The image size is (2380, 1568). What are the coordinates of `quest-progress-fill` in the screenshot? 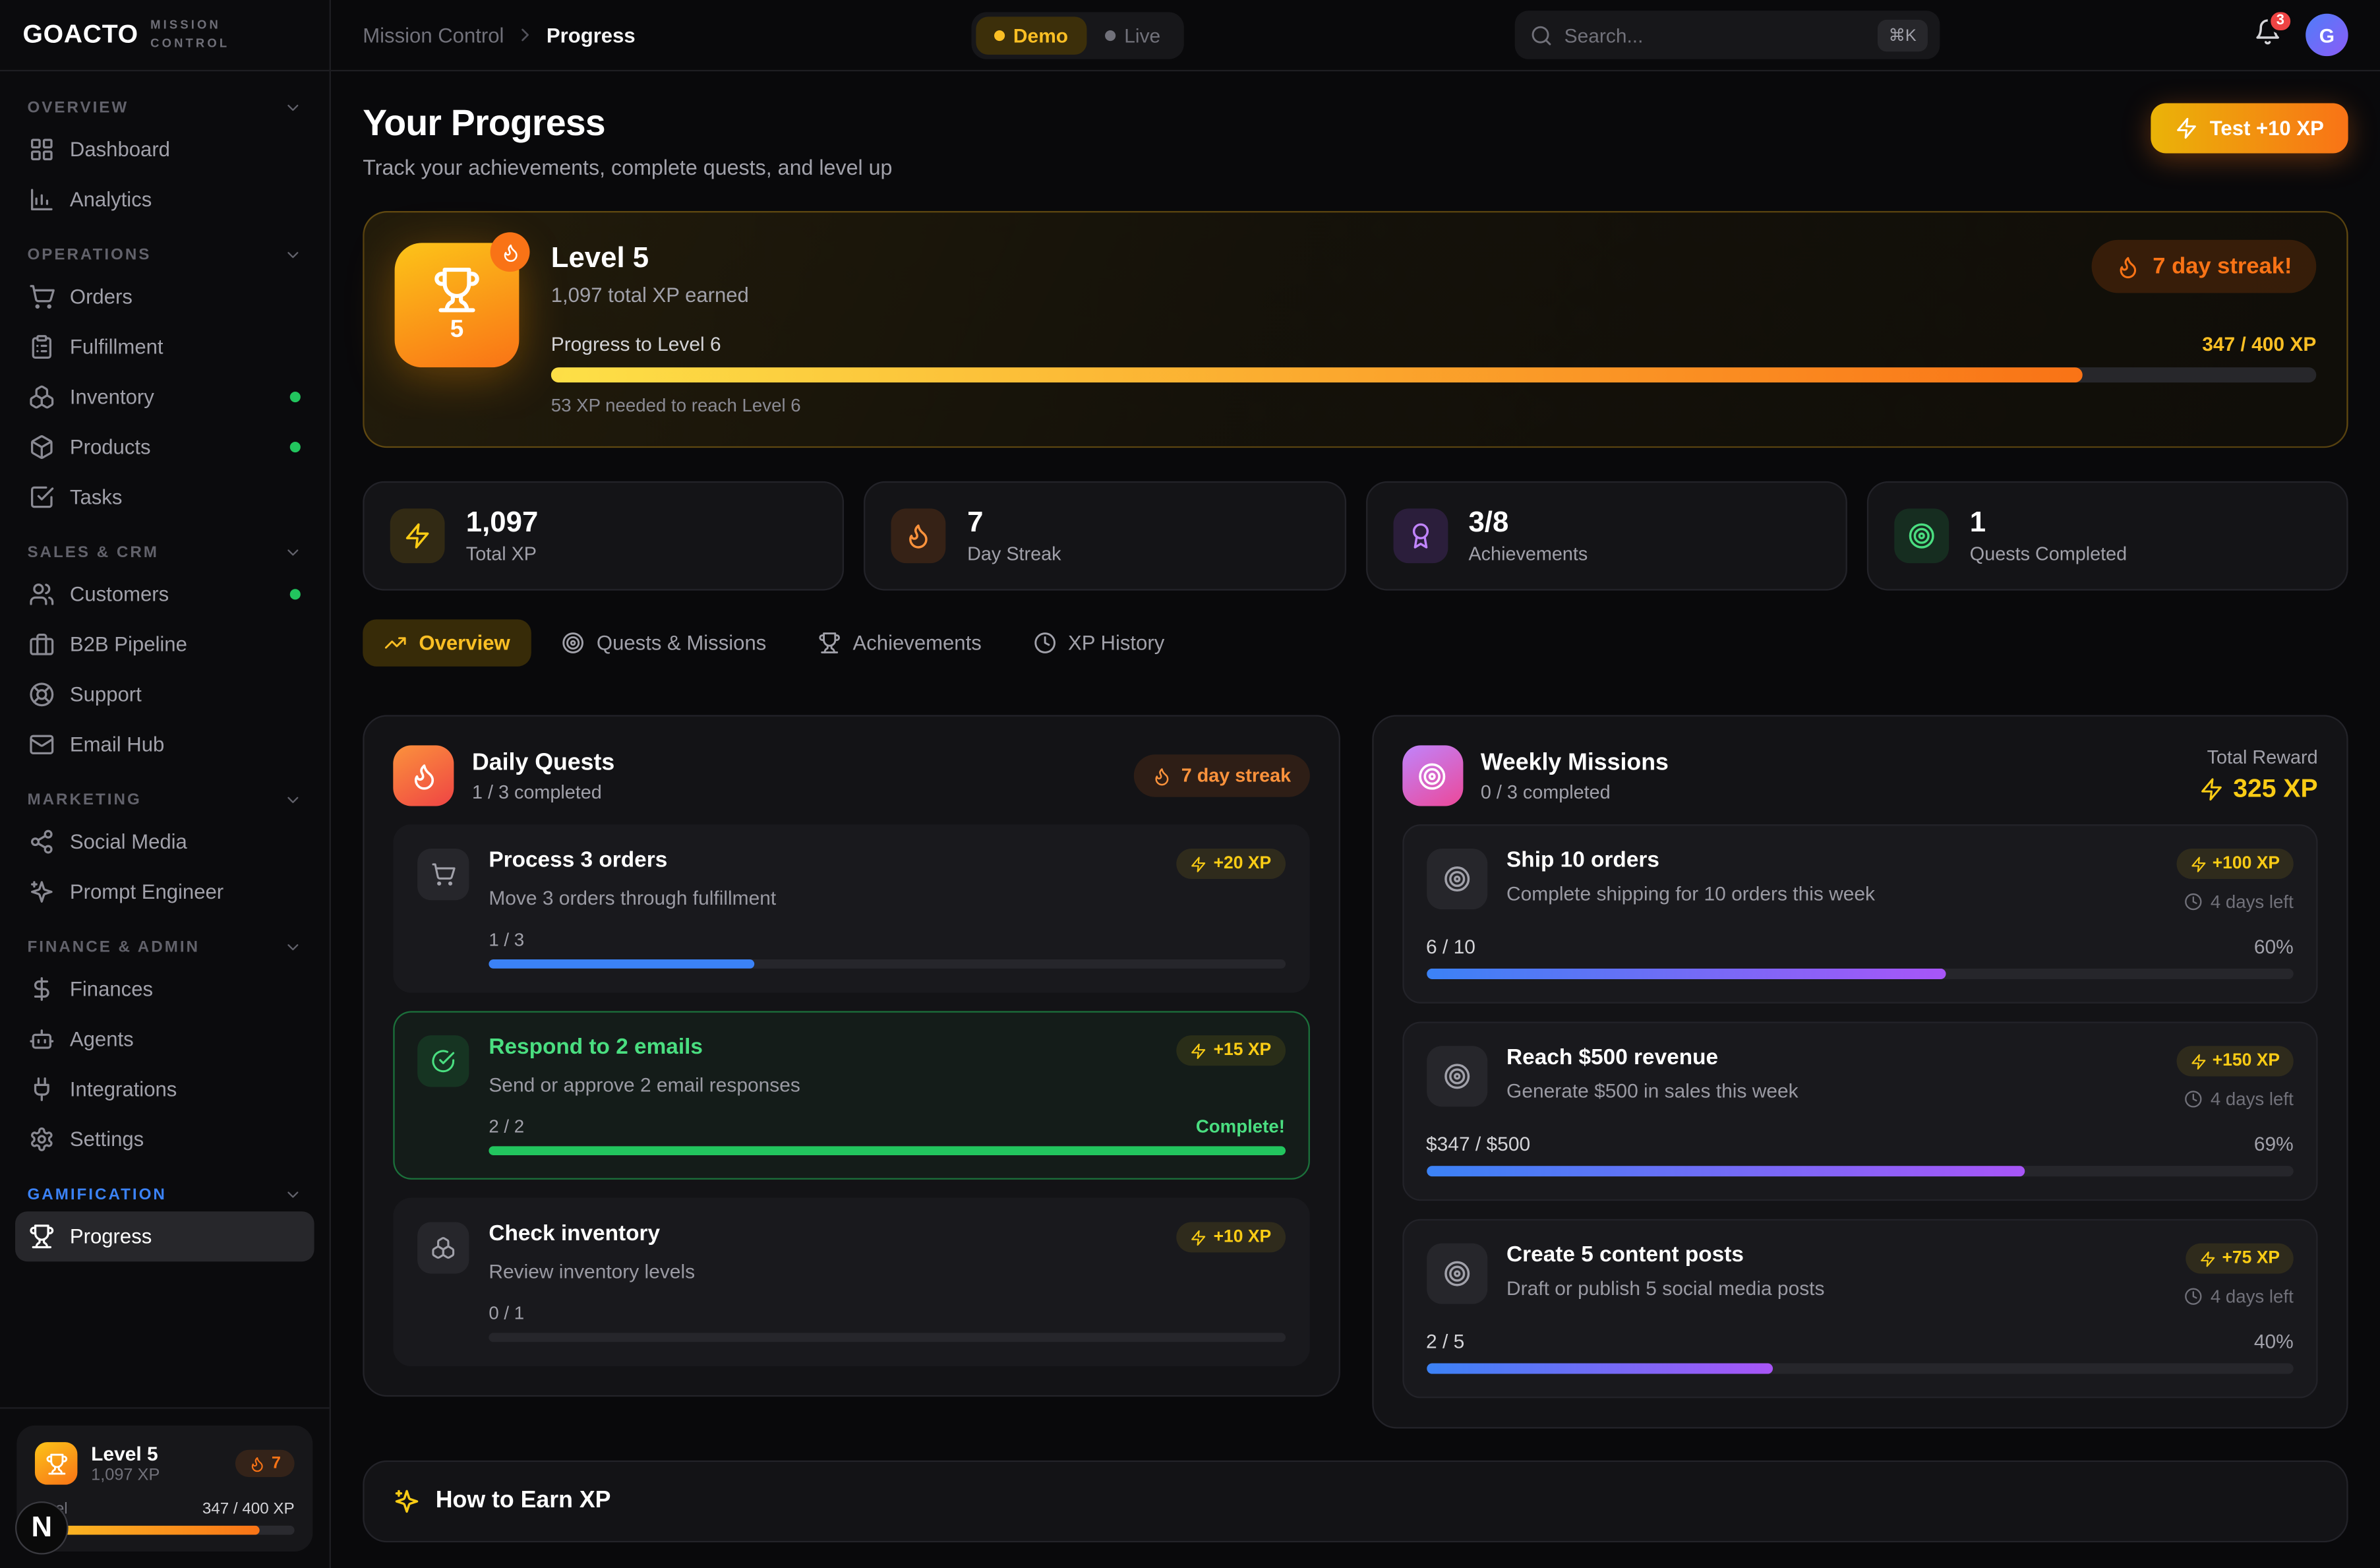 It's located at (621, 964).